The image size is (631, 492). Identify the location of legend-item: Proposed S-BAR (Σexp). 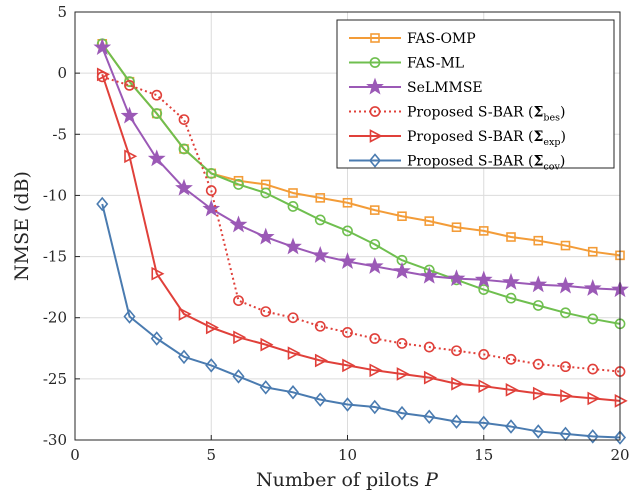
(457, 138).